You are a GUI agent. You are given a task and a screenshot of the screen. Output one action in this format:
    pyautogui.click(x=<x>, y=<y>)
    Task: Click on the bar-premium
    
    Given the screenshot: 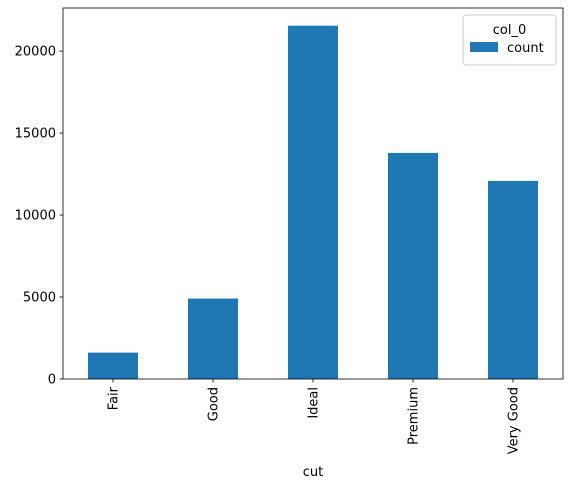 What is the action you would take?
    pyautogui.click(x=413, y=265)
    